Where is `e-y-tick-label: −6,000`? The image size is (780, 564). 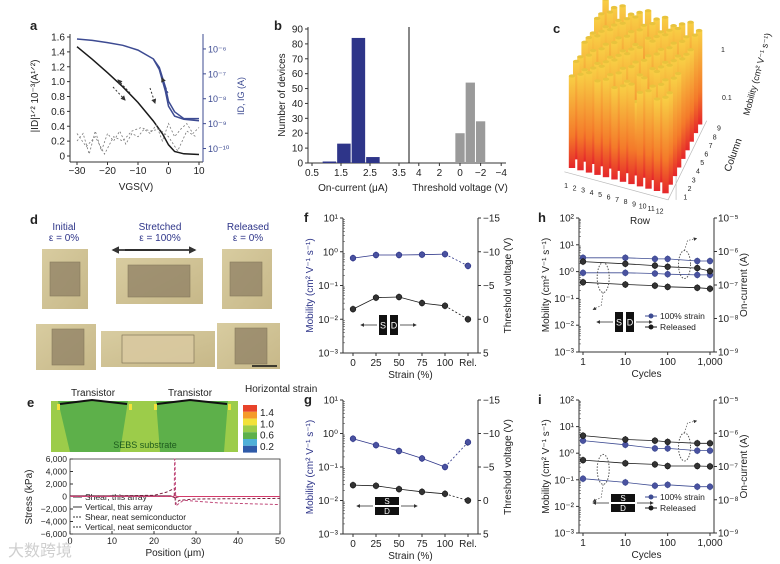 e-y-tick-label: −6,000 is located at coordinates (54, 534).